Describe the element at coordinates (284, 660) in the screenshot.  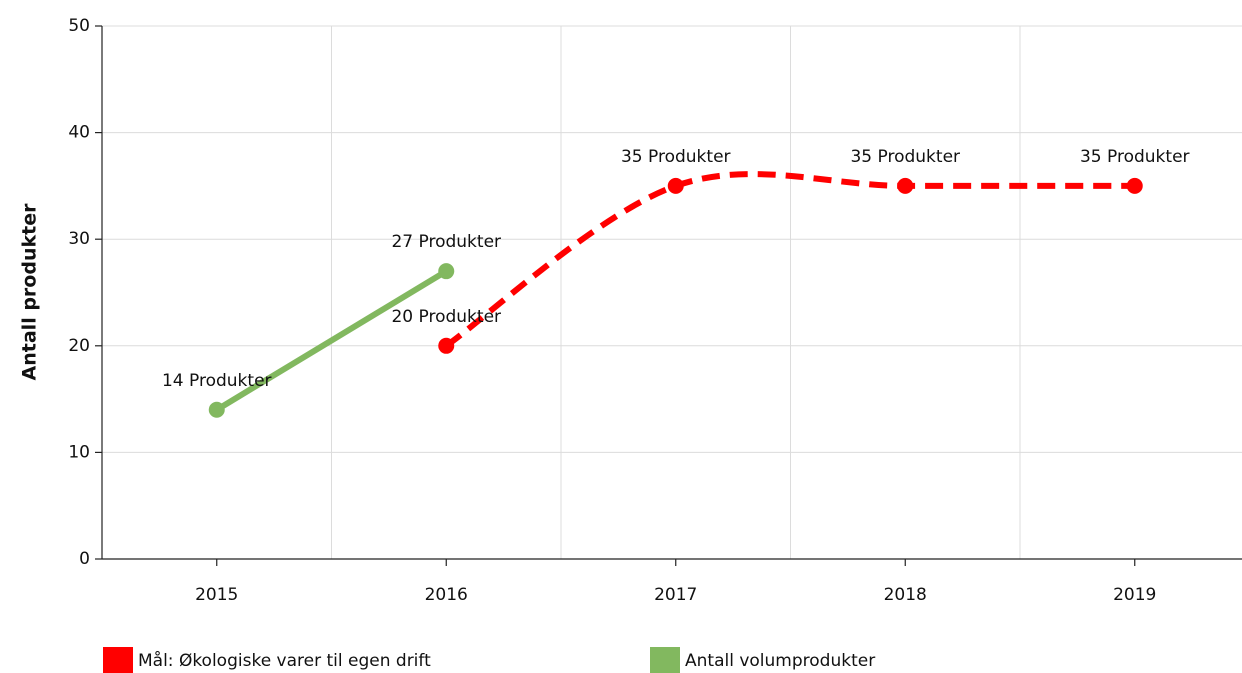
I see `legend-label: Mål: Økologiske varer til egen drift` at that location.